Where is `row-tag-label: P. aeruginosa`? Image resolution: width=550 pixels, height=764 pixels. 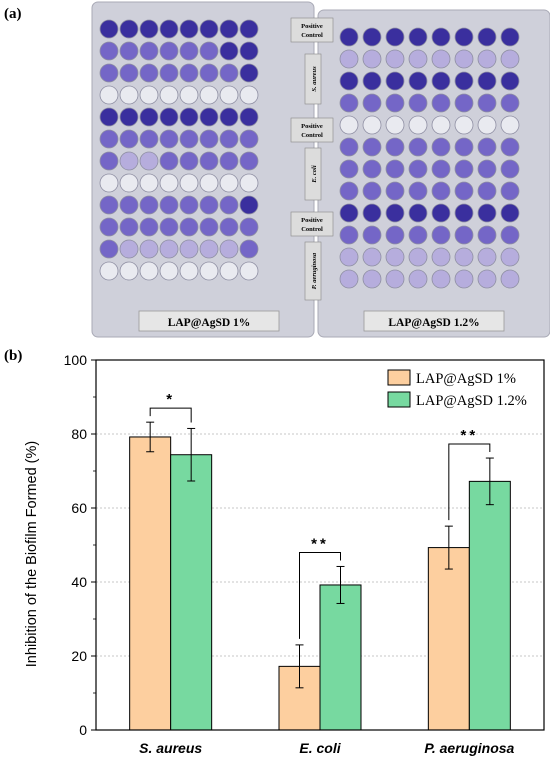
row-tag-label: P. aeruginosa is located at coordinates (314, 270).